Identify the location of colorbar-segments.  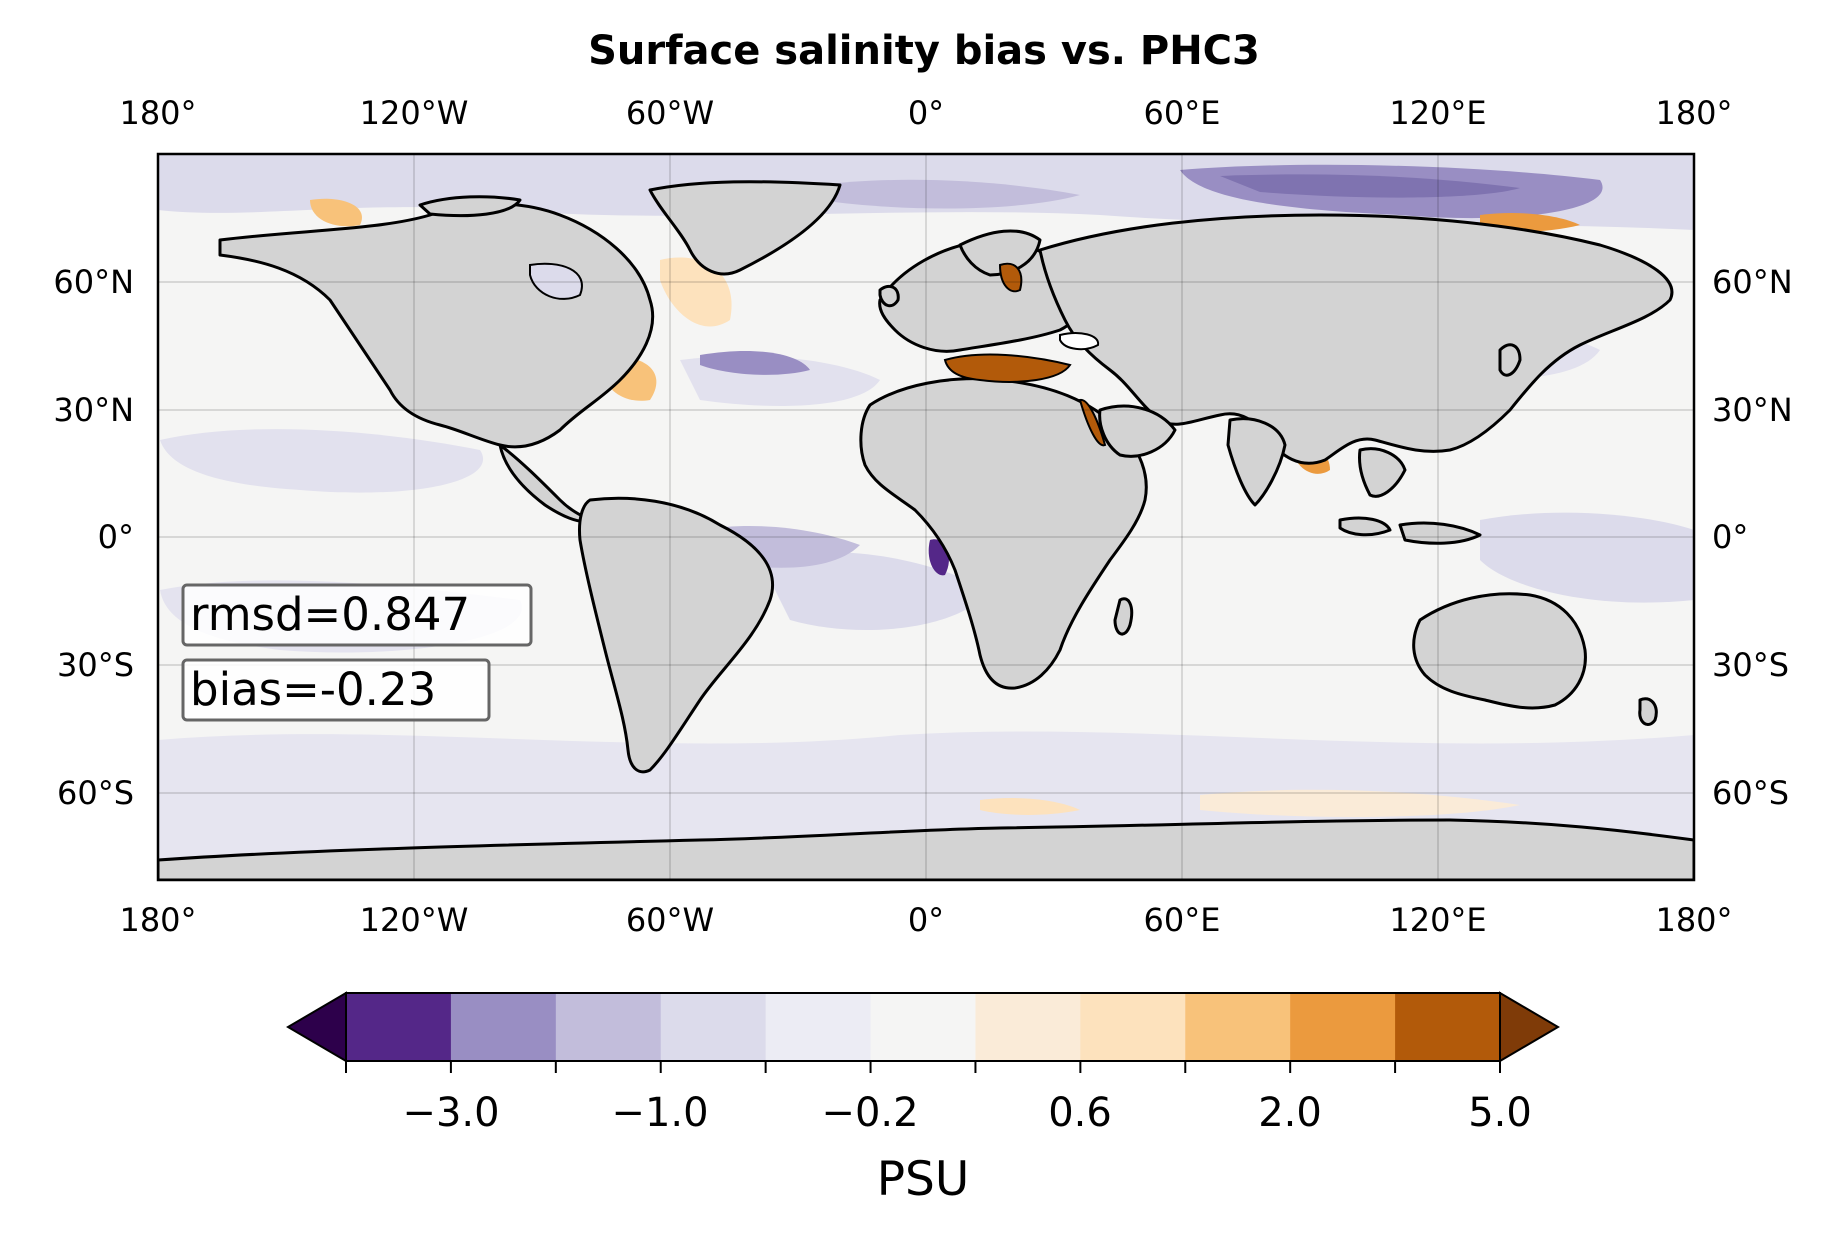
(923, 1027).